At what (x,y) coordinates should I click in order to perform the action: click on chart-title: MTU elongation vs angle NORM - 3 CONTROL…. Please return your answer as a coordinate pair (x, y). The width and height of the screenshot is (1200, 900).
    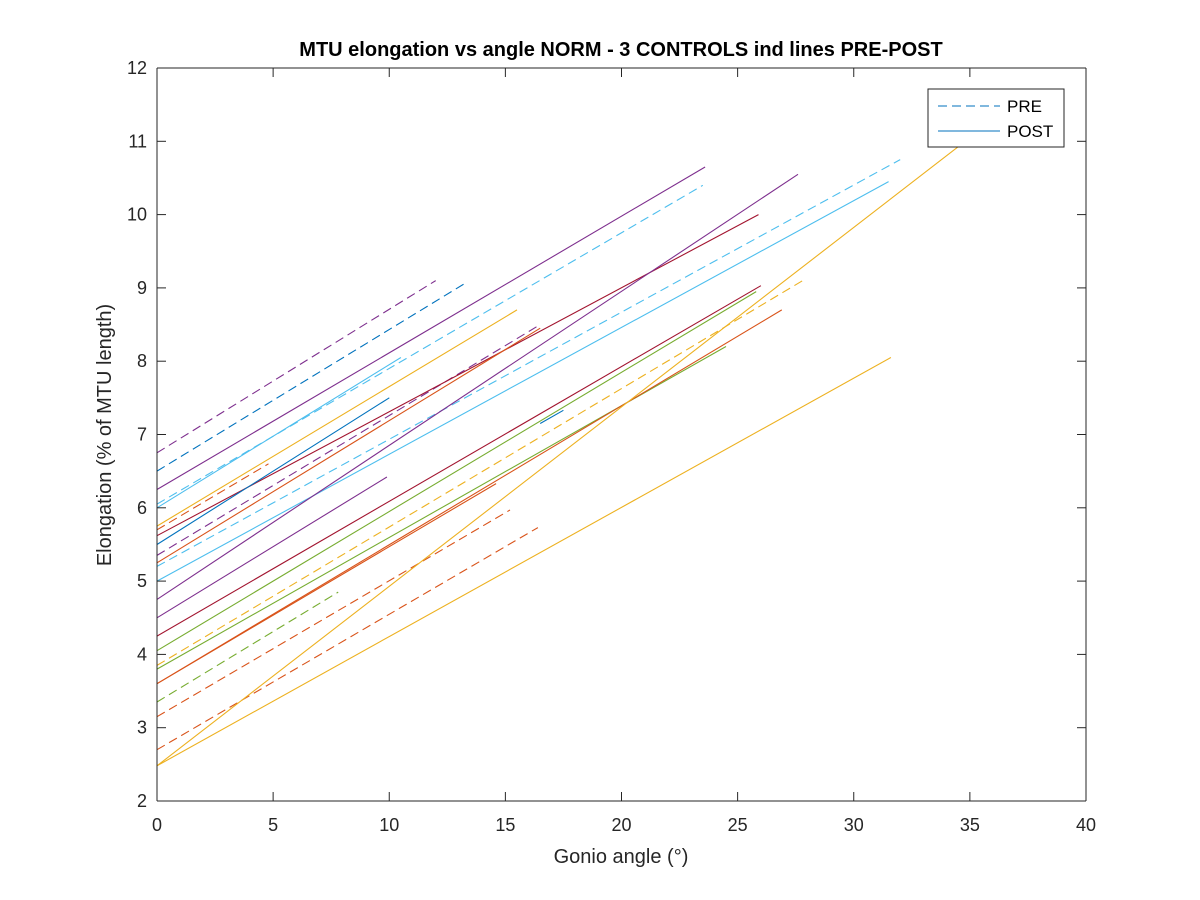
    Looking at the image, I should click on (620, 50).